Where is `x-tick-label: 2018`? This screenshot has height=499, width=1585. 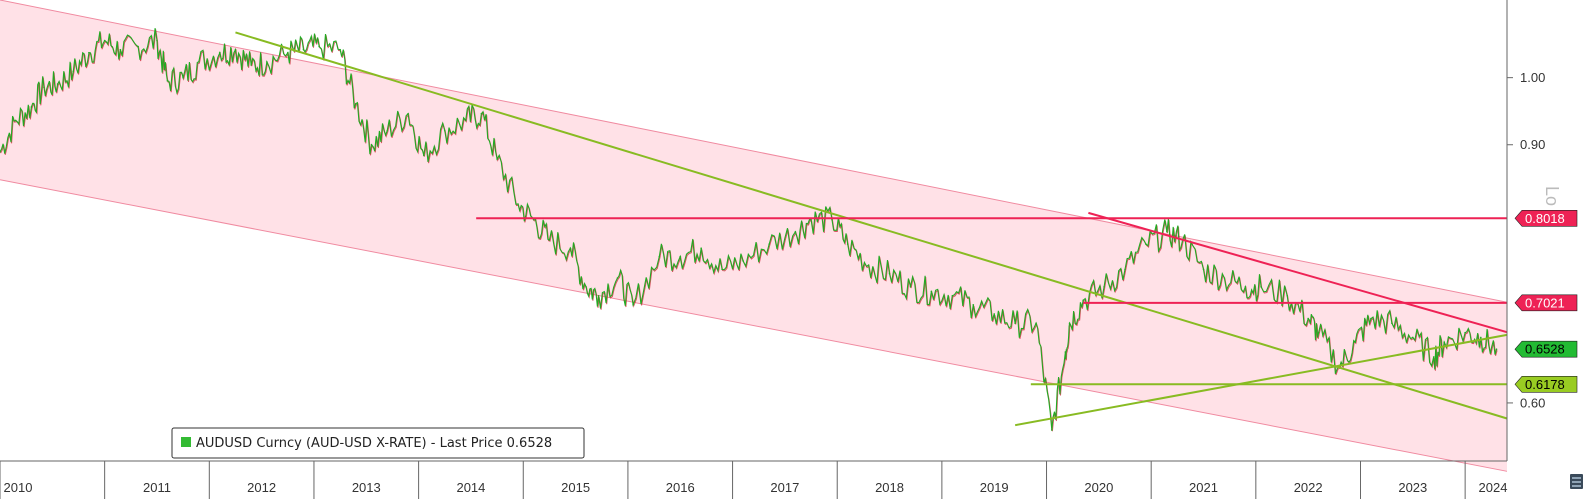
x-tick-label: 2018 is located at coordinates (889, 487).